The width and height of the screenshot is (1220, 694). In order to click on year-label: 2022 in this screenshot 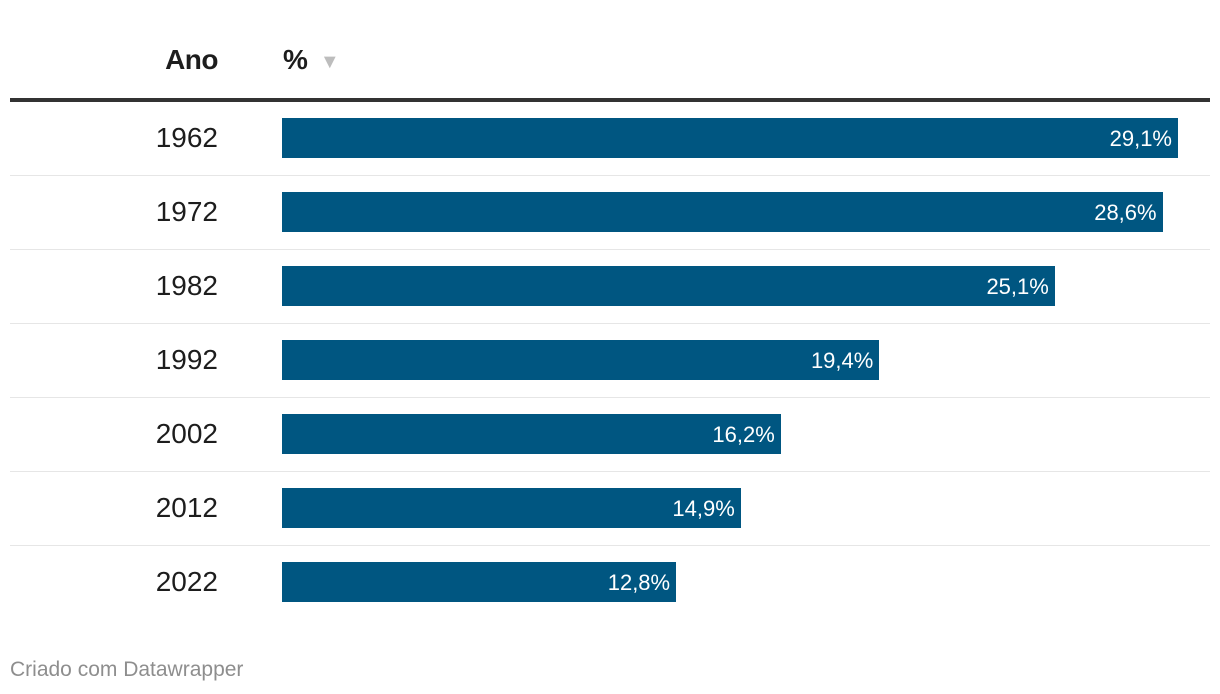, I will do `click(186, 581)`.